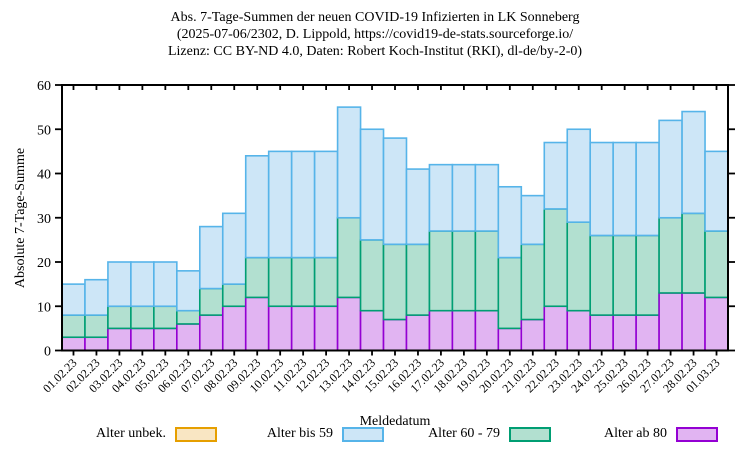 This screenshot has height=450, width=750. What do you see at coordinates (363, 434) in the screenshot?
I see `legend-swatch-alter-bis-59-icon` at bounding box center [363, 434].